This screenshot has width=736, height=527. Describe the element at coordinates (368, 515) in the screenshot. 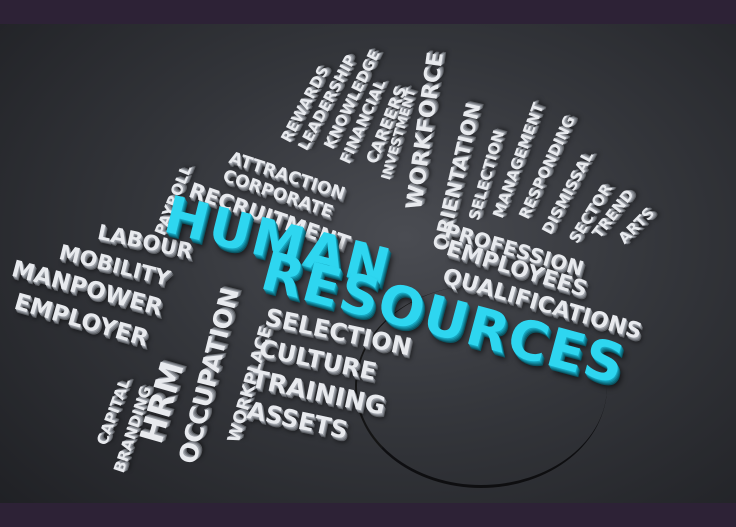

I see `bottom-frame-bar` at that location.